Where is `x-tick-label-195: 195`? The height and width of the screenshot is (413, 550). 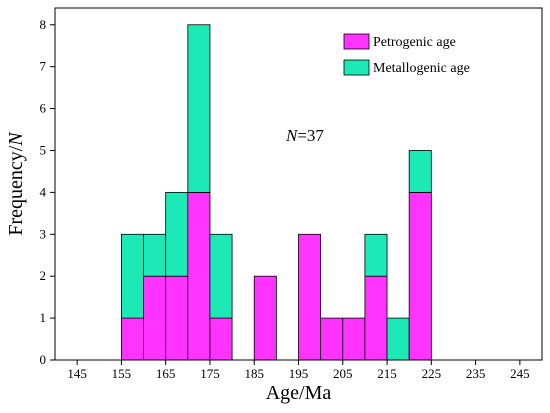 x-tick-label-195: 195 is located at coordinates (299, 373).